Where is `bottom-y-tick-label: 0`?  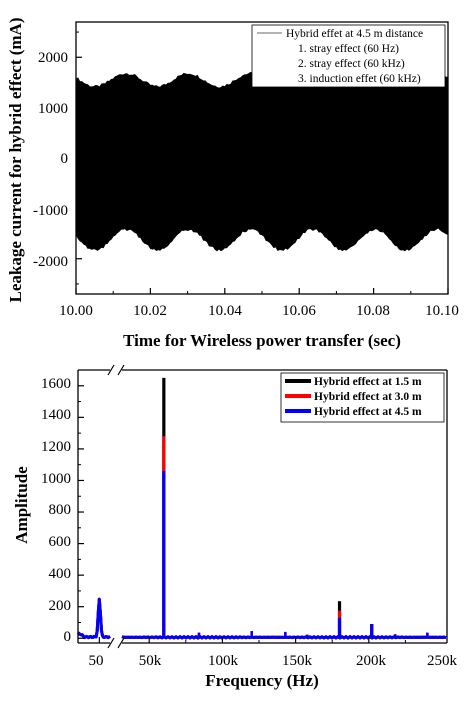
bottom-y-tick-label: 0 is located at coordinates (68, 637).